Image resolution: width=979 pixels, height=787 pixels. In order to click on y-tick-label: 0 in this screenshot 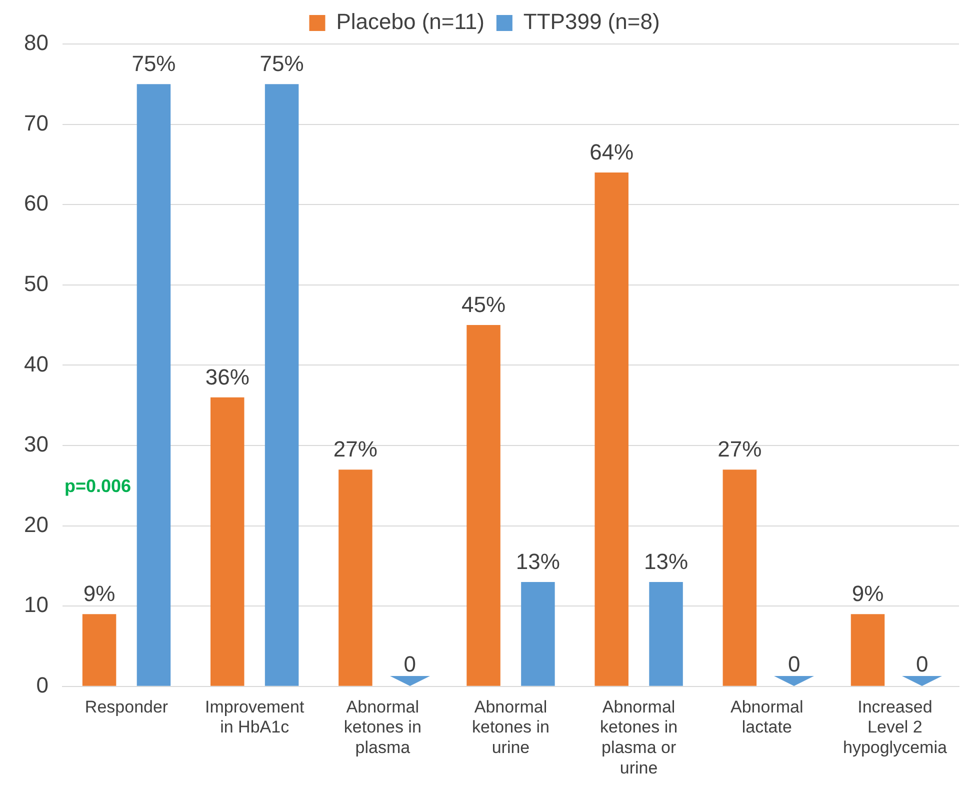, I will do `click(42, 685)`.